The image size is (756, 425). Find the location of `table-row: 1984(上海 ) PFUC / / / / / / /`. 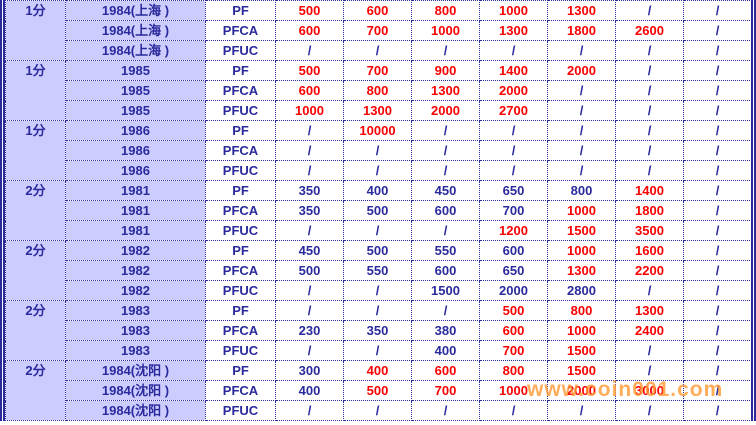

table-row: 1984(上海 ) PFUC / / / / / / / is located at coordinates (379, 50).